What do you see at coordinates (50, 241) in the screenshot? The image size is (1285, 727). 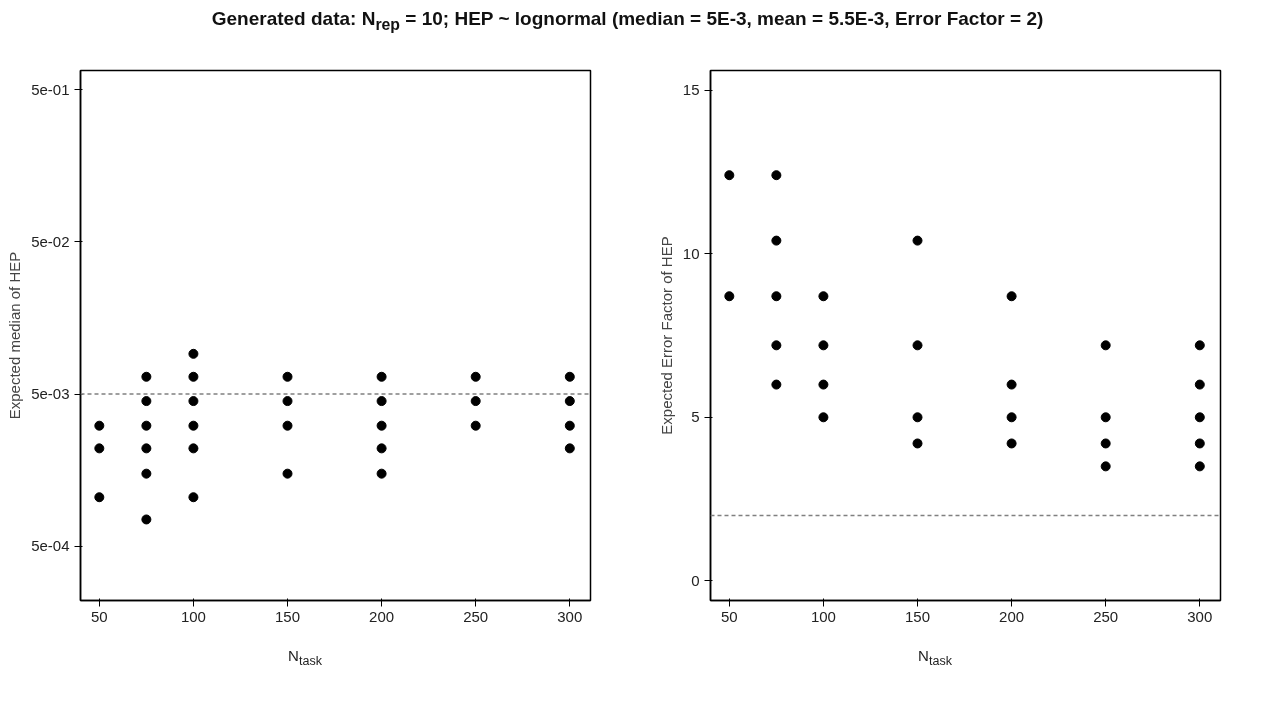 I see `y-tick-label: 5e-02` at bounding box center [50, 241].